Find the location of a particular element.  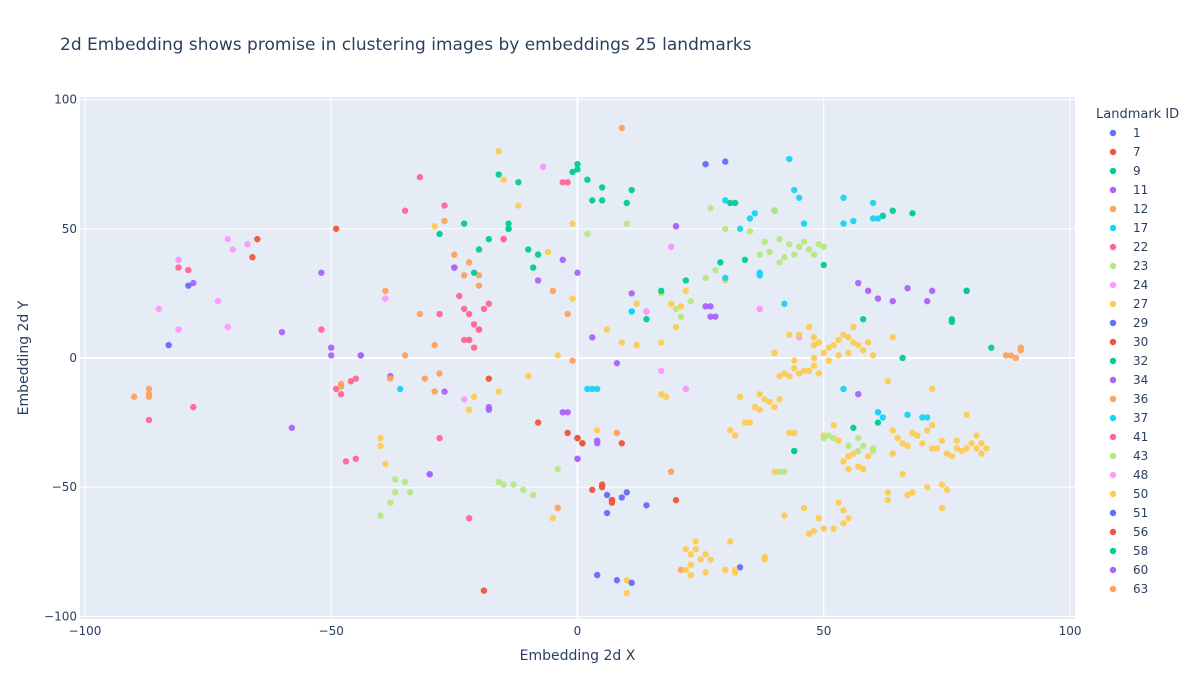

legend-item: 29 is located at coordinates (1128, 323).